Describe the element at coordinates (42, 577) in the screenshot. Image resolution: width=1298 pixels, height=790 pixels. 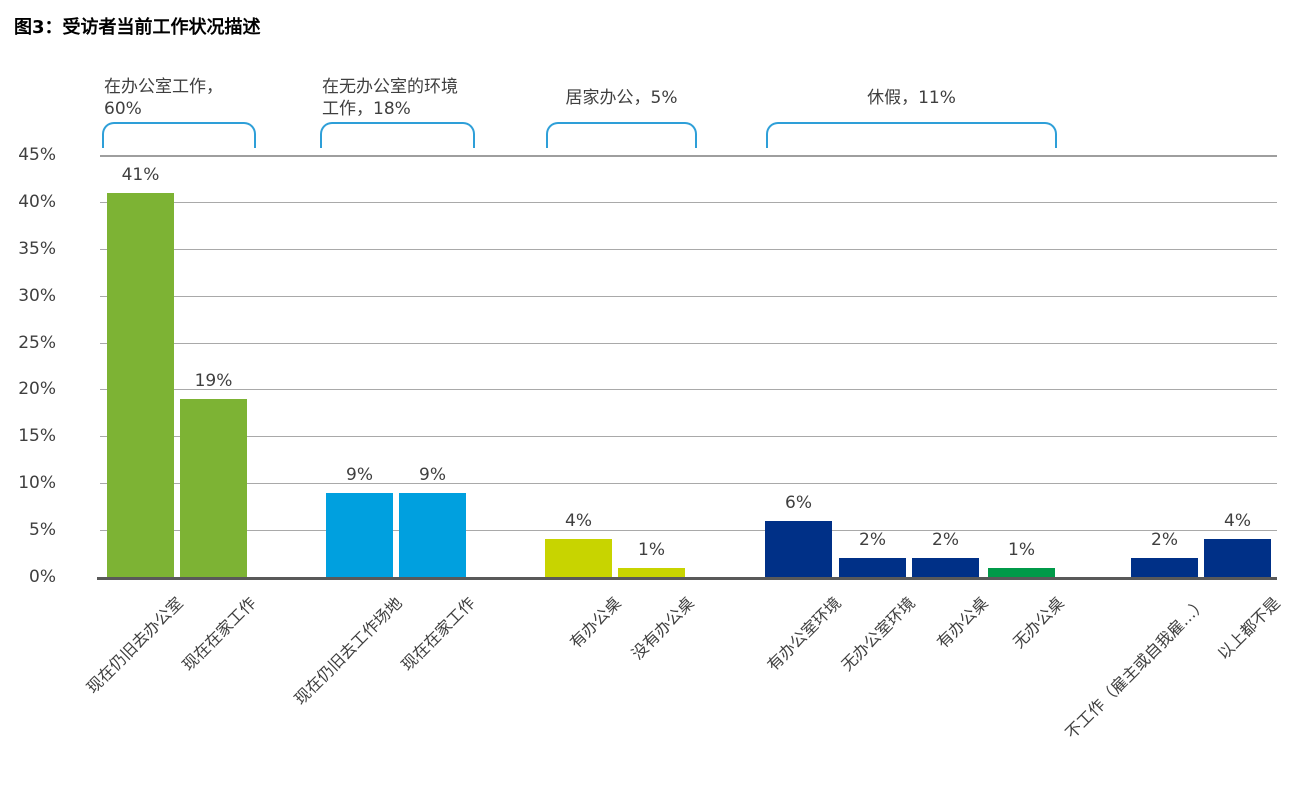
I see `y-axis-tick-label: 0%` at that location.